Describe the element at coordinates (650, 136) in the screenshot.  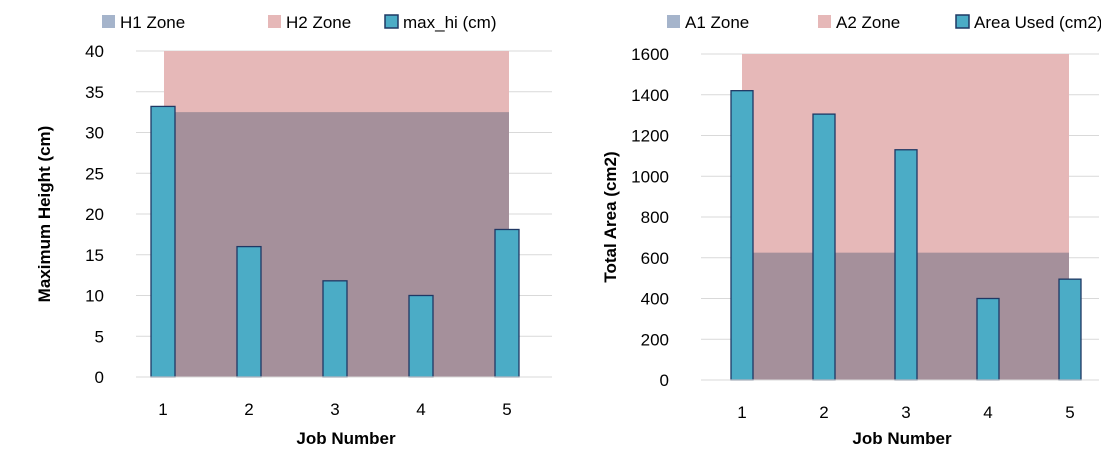
I see `y-tick-label: 1200` at that location.